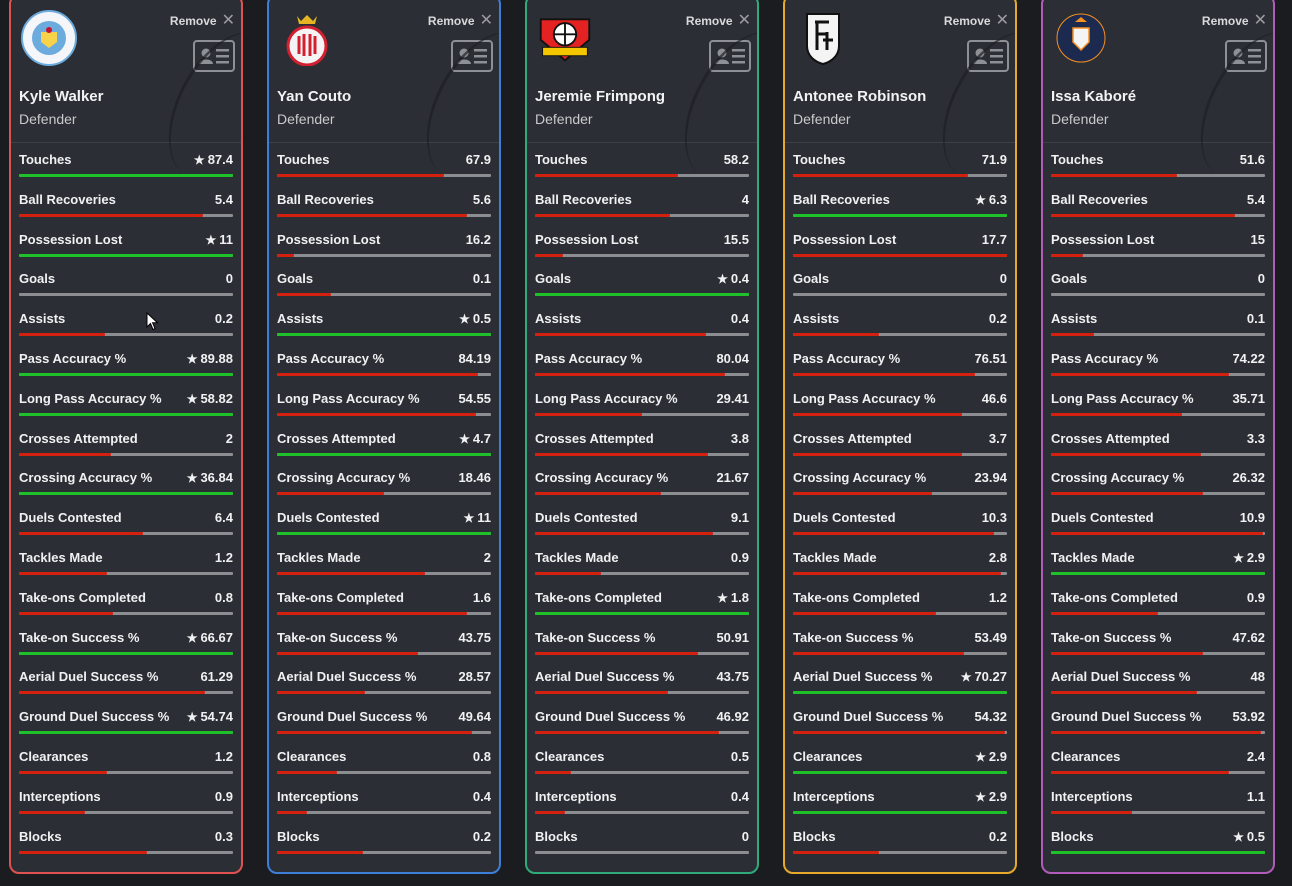 The height and width of the screenshot is (886, 1292). I want to click on stat-value: 53.49, so click(990, 637).